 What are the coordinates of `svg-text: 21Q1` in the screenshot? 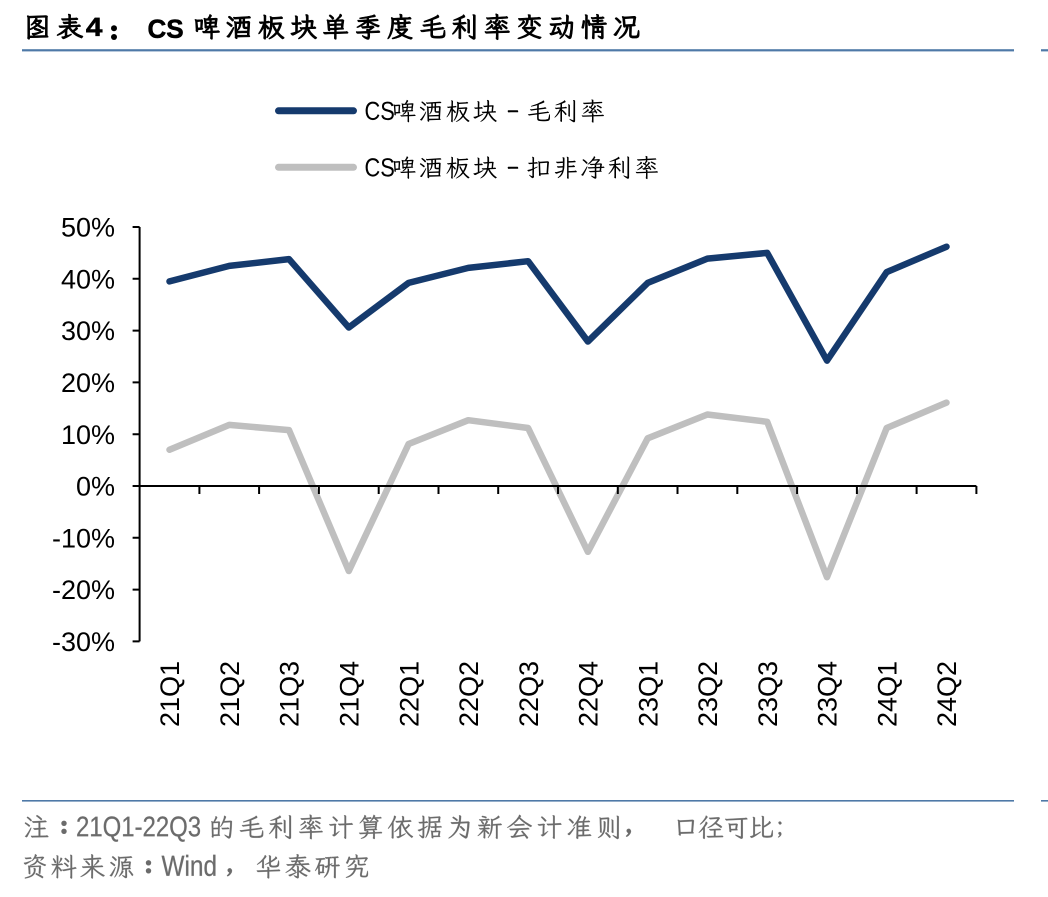 It's located at (170, 694).